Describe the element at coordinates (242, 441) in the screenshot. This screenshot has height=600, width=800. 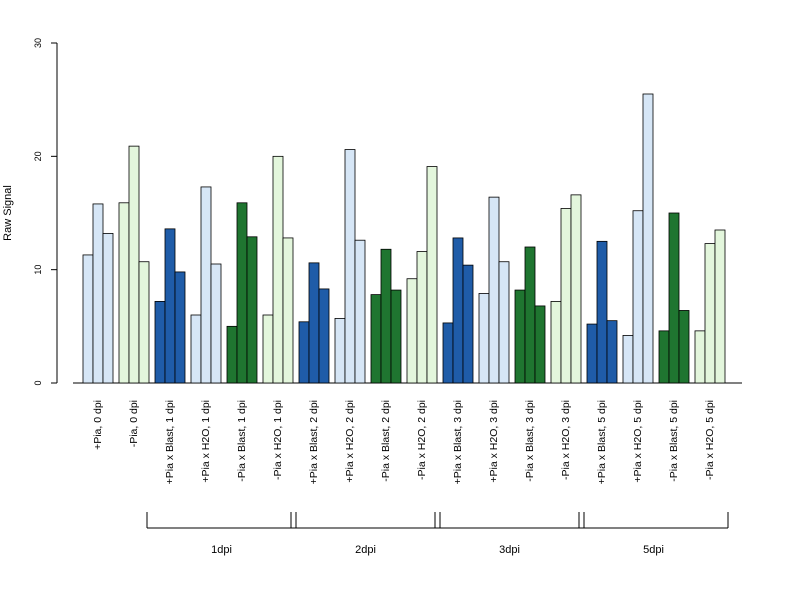
I see `category-label: -Pia x Blast, 1 dpi` at that location.